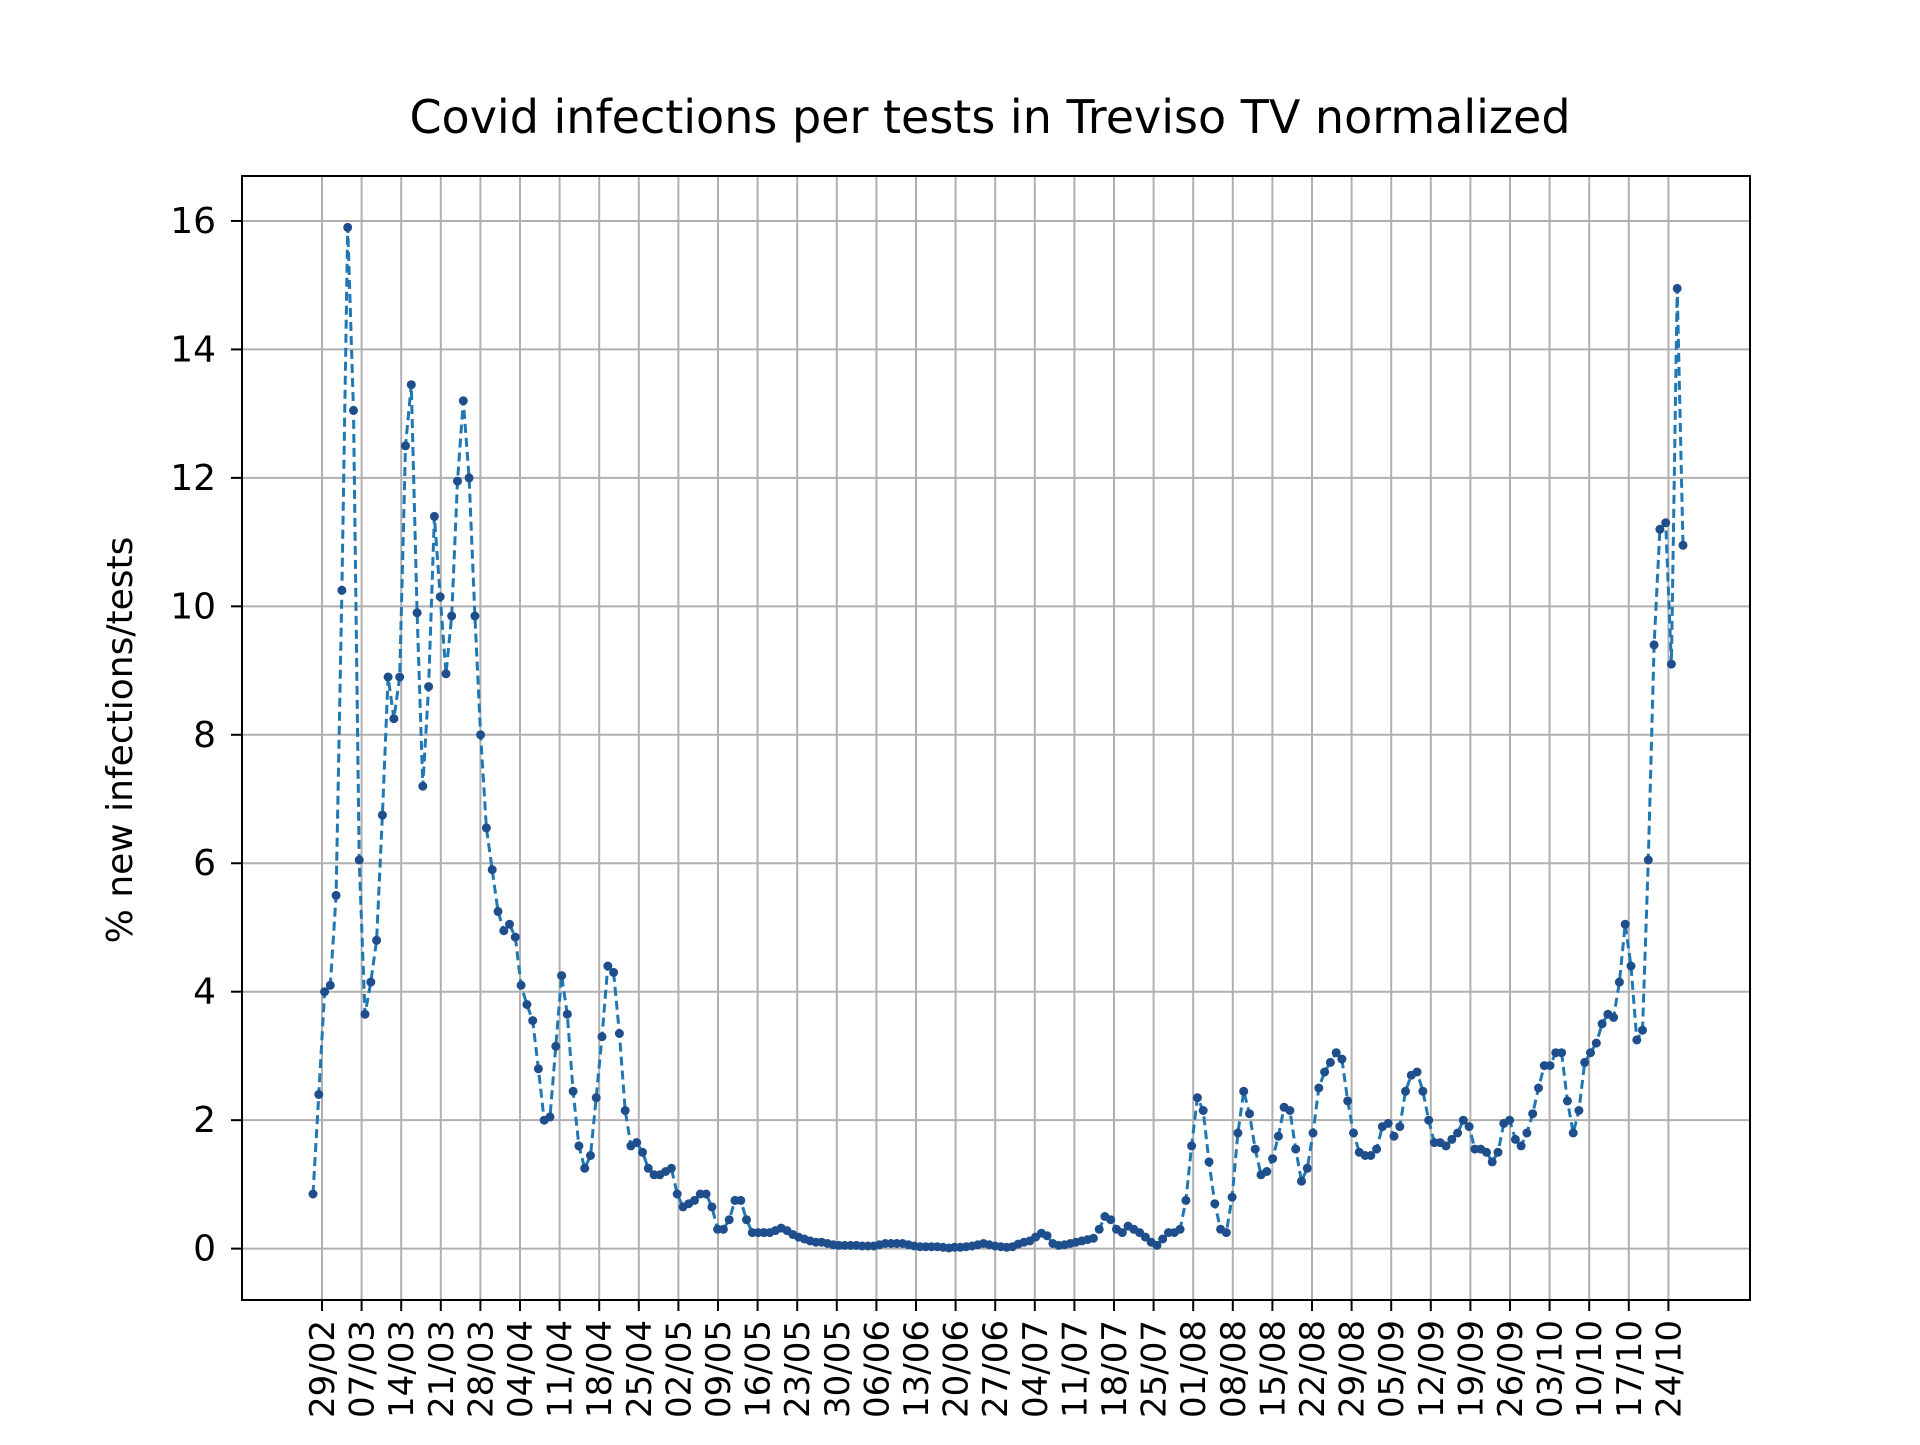  What do you see at coordinates (1115, 1369) in the screenshot?
I see `x-tick-label: 18/07` at bounding box center [1115, 1369].